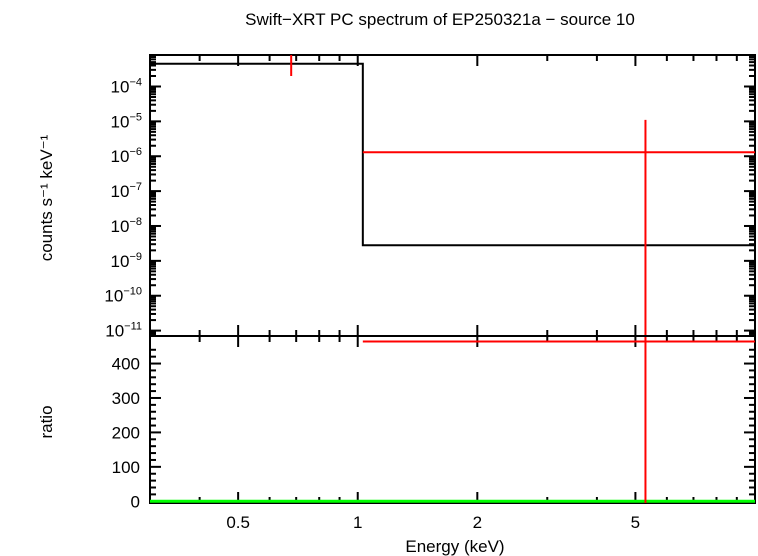  Describe the element at coordinates (135, 152) in the screenshot. I see `y-tick-exponent: −6` at that location.